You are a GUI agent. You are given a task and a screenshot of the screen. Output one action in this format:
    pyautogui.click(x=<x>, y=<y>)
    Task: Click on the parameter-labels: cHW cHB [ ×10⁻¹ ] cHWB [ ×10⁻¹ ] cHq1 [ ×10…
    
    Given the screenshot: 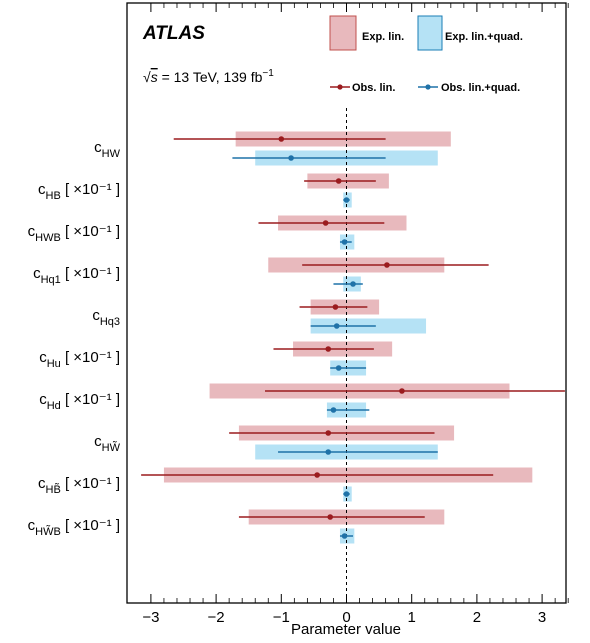 What is the action you would take?
    pyautogui.click(x=74, y=338)
    